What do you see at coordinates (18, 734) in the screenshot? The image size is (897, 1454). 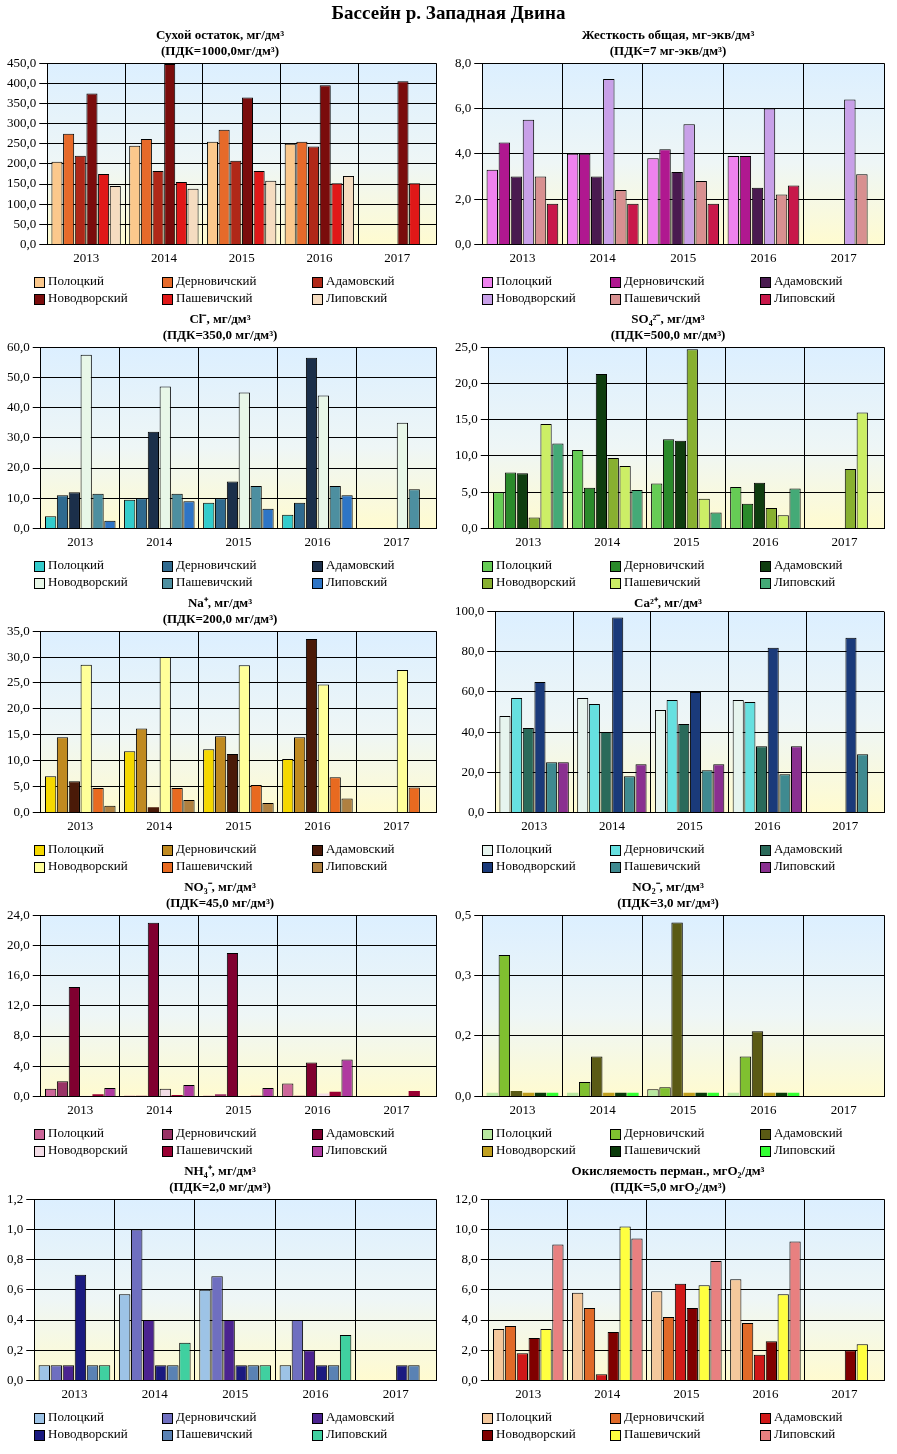 I see `y-tick-label: 15,0` at bounding box center [18, 734].